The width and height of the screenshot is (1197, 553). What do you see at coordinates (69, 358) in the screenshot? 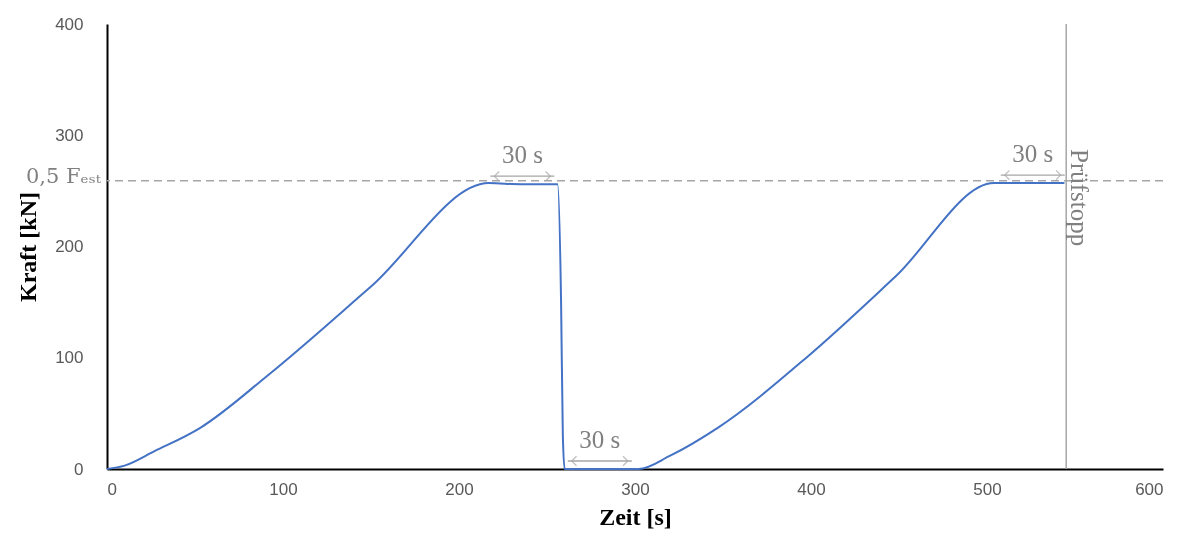
I see `y-tick-label: 100` at bounding box center [69, 358].